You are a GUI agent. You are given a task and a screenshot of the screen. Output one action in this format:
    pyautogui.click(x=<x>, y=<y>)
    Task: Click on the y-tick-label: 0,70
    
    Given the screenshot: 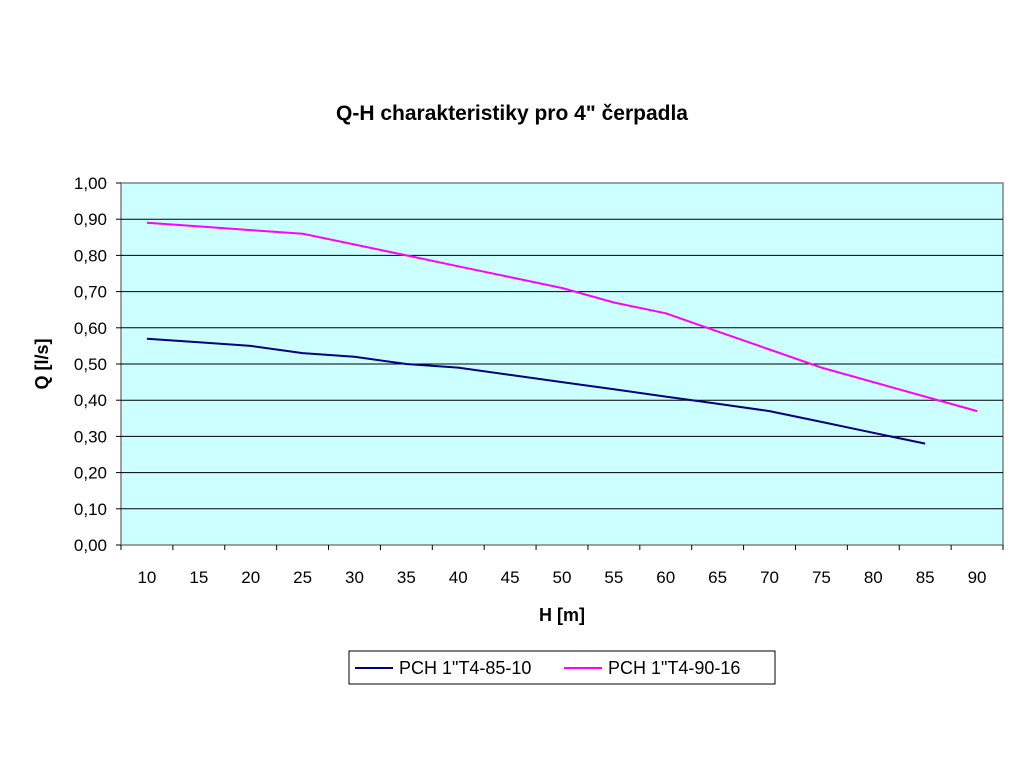 What is the action you would take?
    pyautogui.click(x=90, y=292)
    